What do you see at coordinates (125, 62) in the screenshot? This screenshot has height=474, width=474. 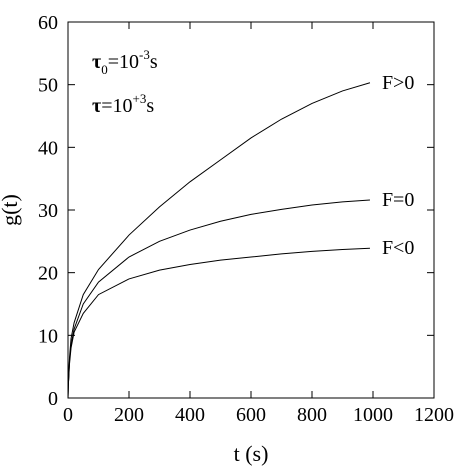 I see `tau0-annotation: τ0=10-3s` at bounding box center [125, 62].